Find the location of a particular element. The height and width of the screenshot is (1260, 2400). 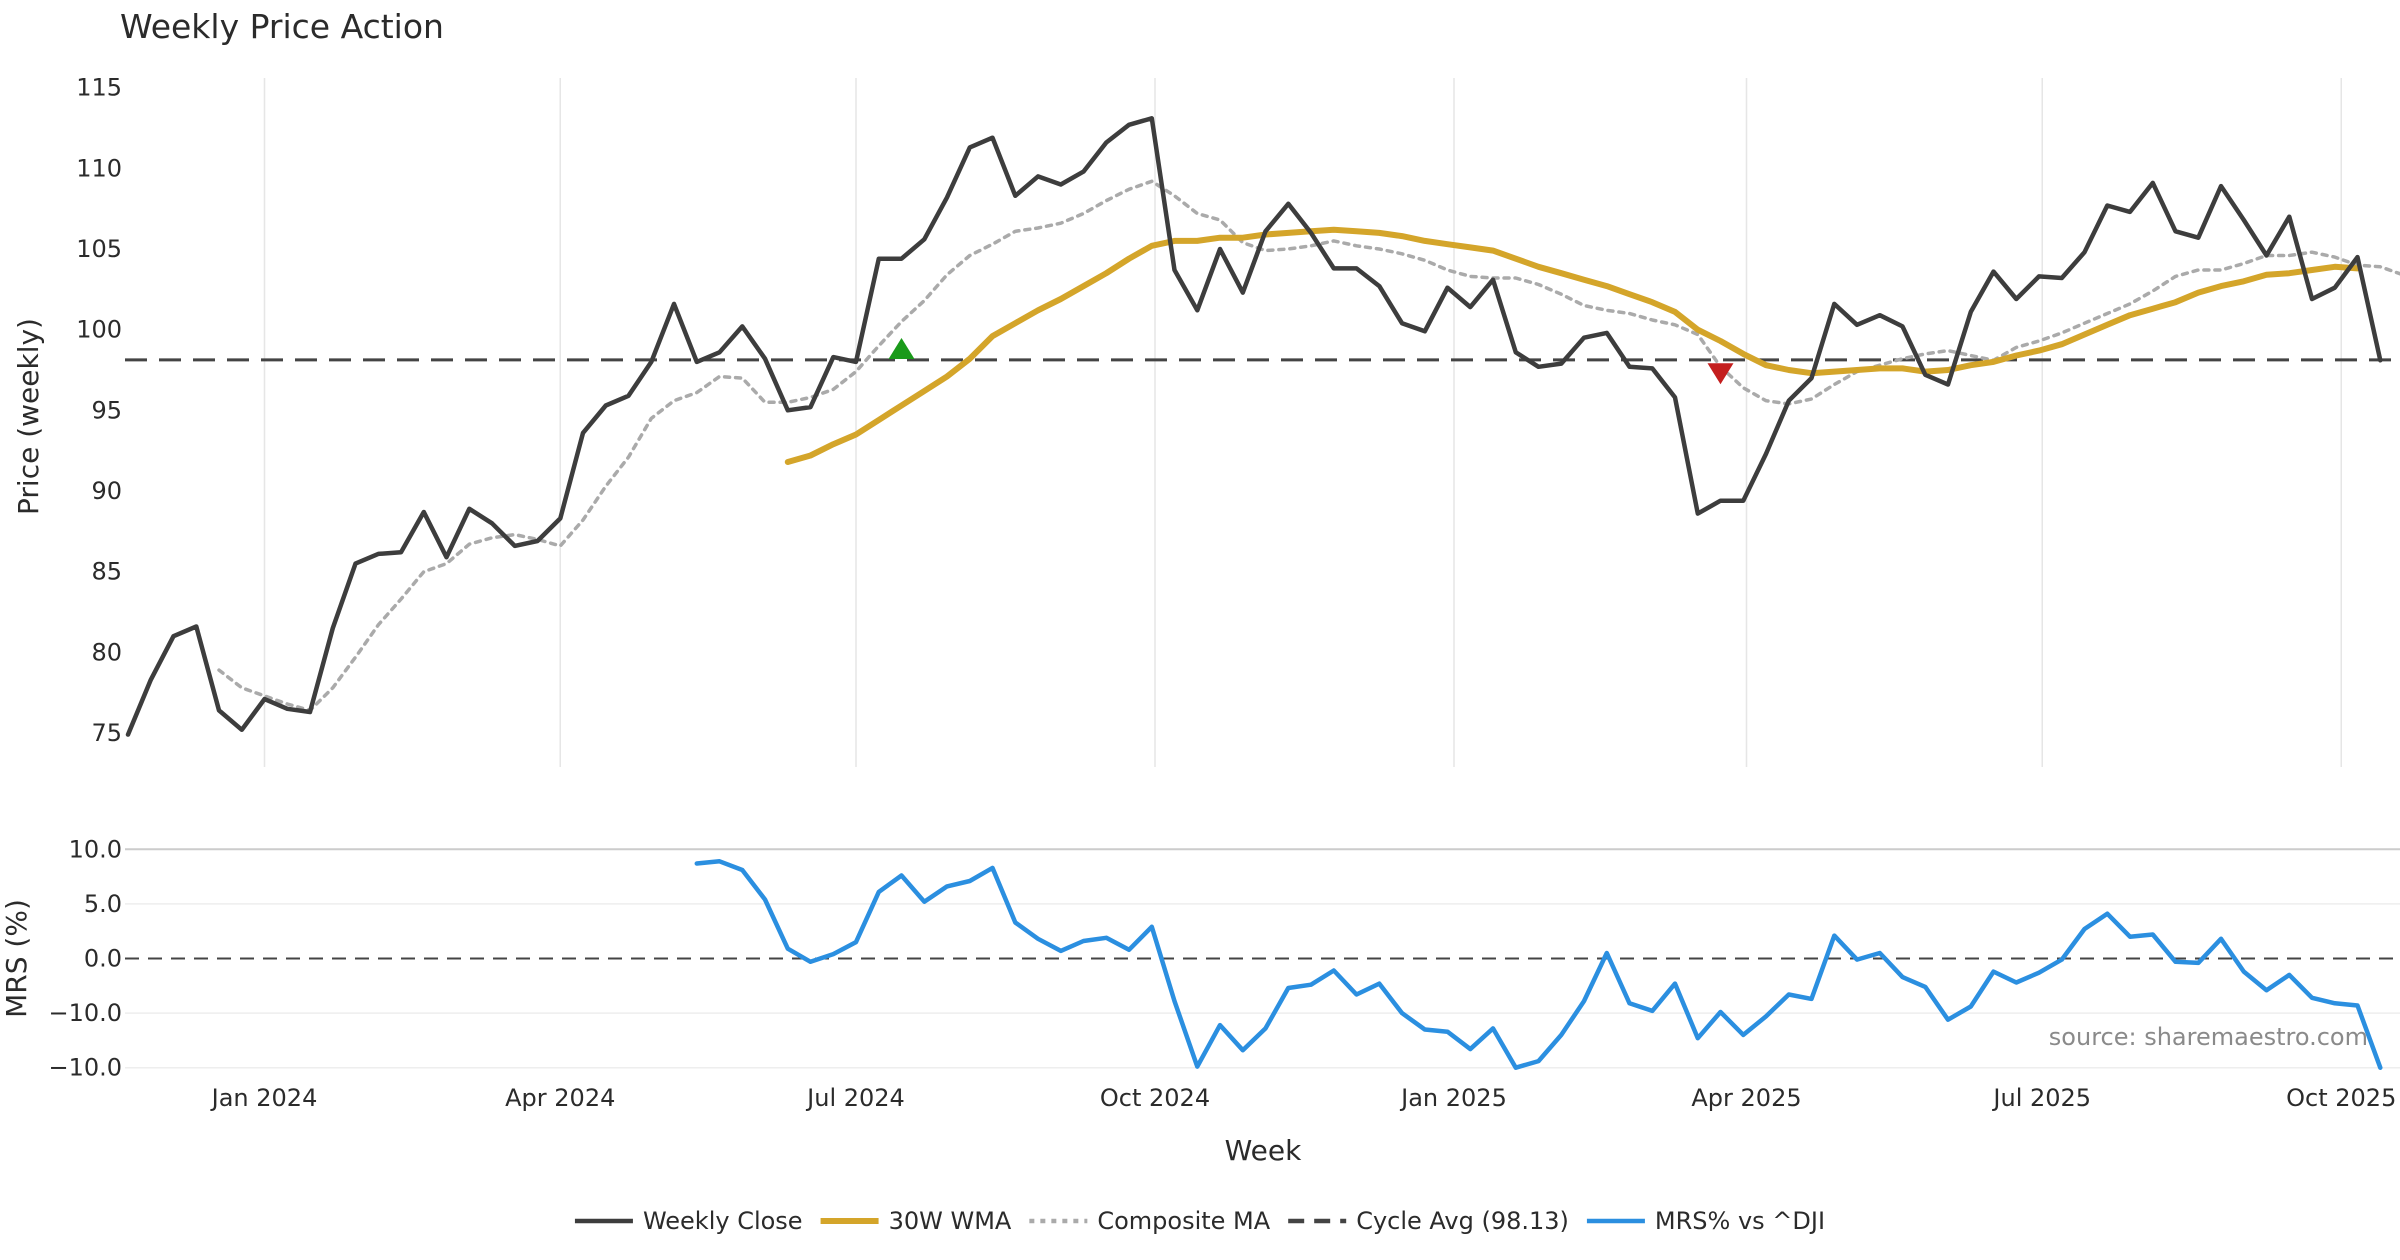

series-mrs is located at coordinates (1538, 964).